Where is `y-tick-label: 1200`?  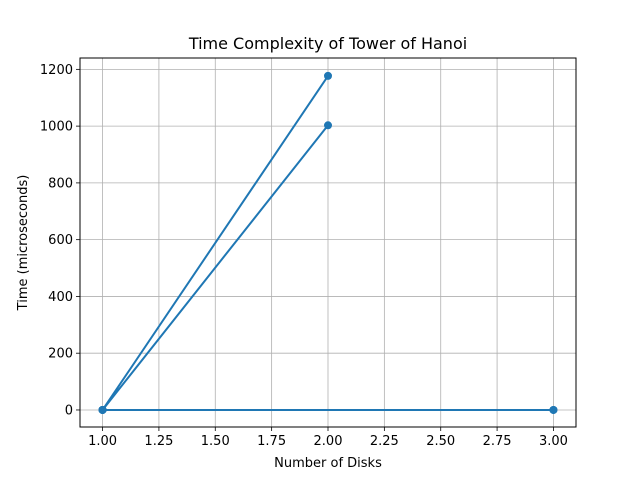 y-tick-label: 1200 is located at coordinates (56, 70).